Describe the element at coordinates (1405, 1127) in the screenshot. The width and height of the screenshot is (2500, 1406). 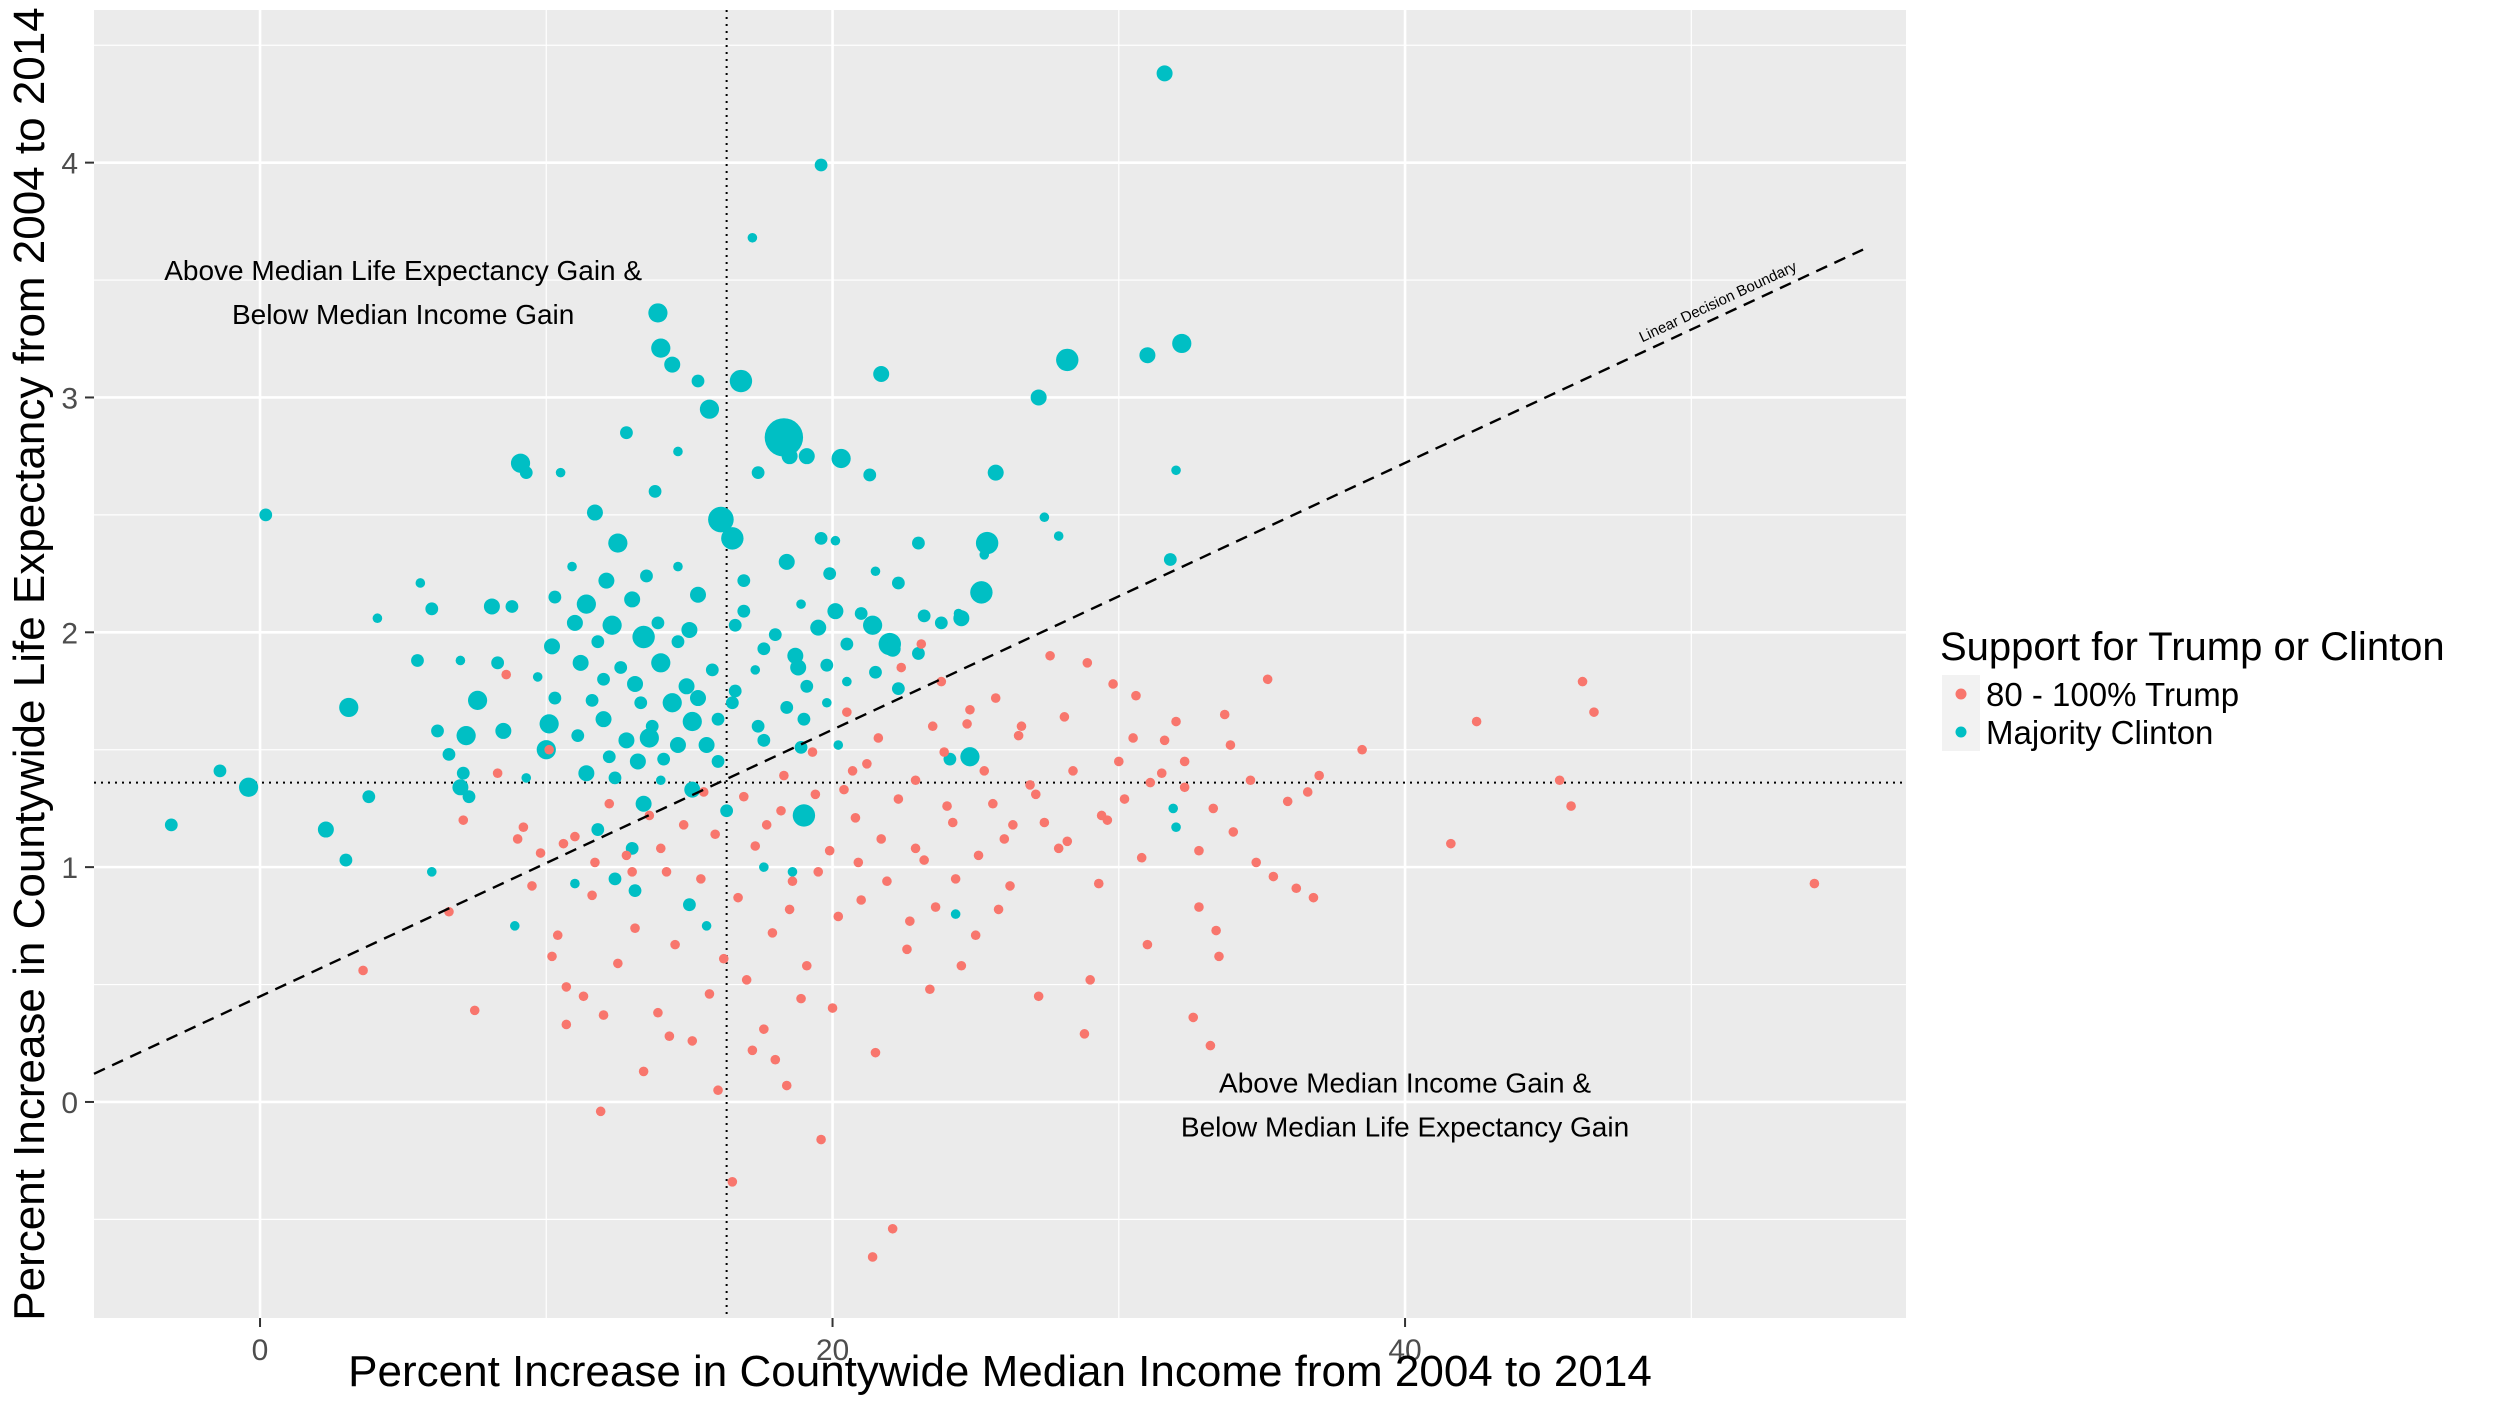
I see `annotation-2-line-2: Below Median Life Expectancy Gain` at that location.